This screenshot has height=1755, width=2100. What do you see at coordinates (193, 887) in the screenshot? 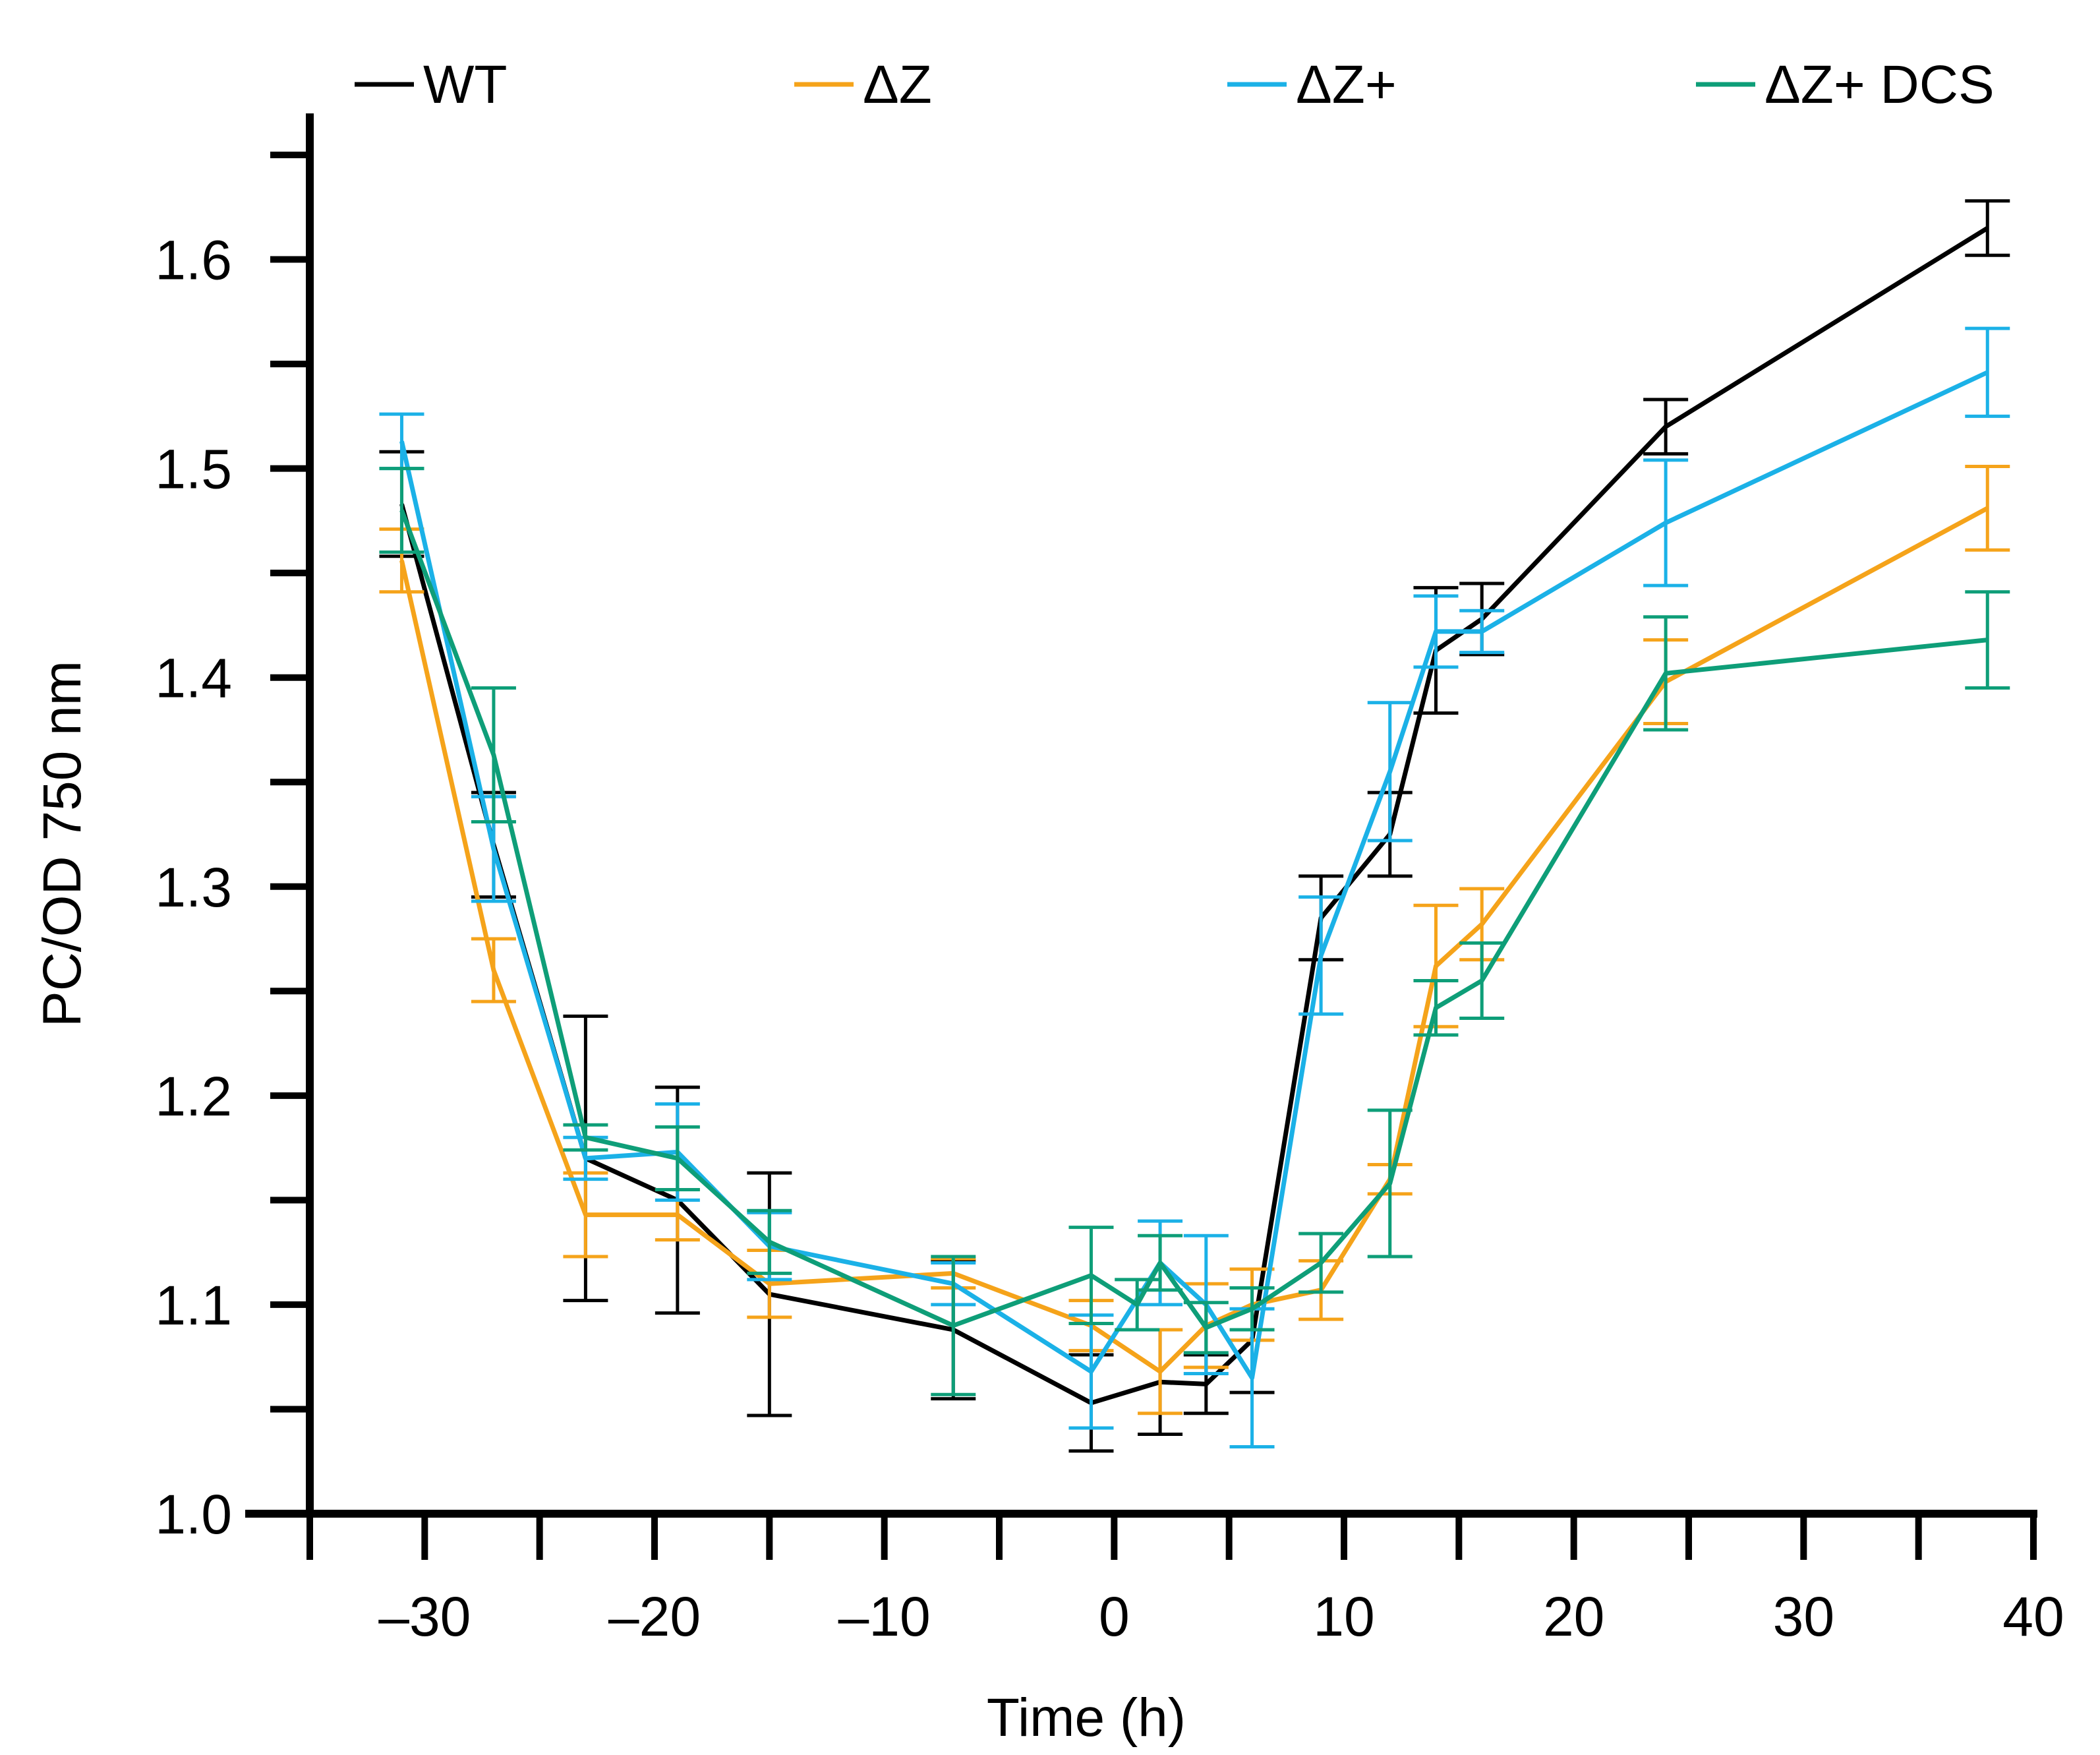
I see `y-tick-label: 1.3` at bounding box center [193, 887].